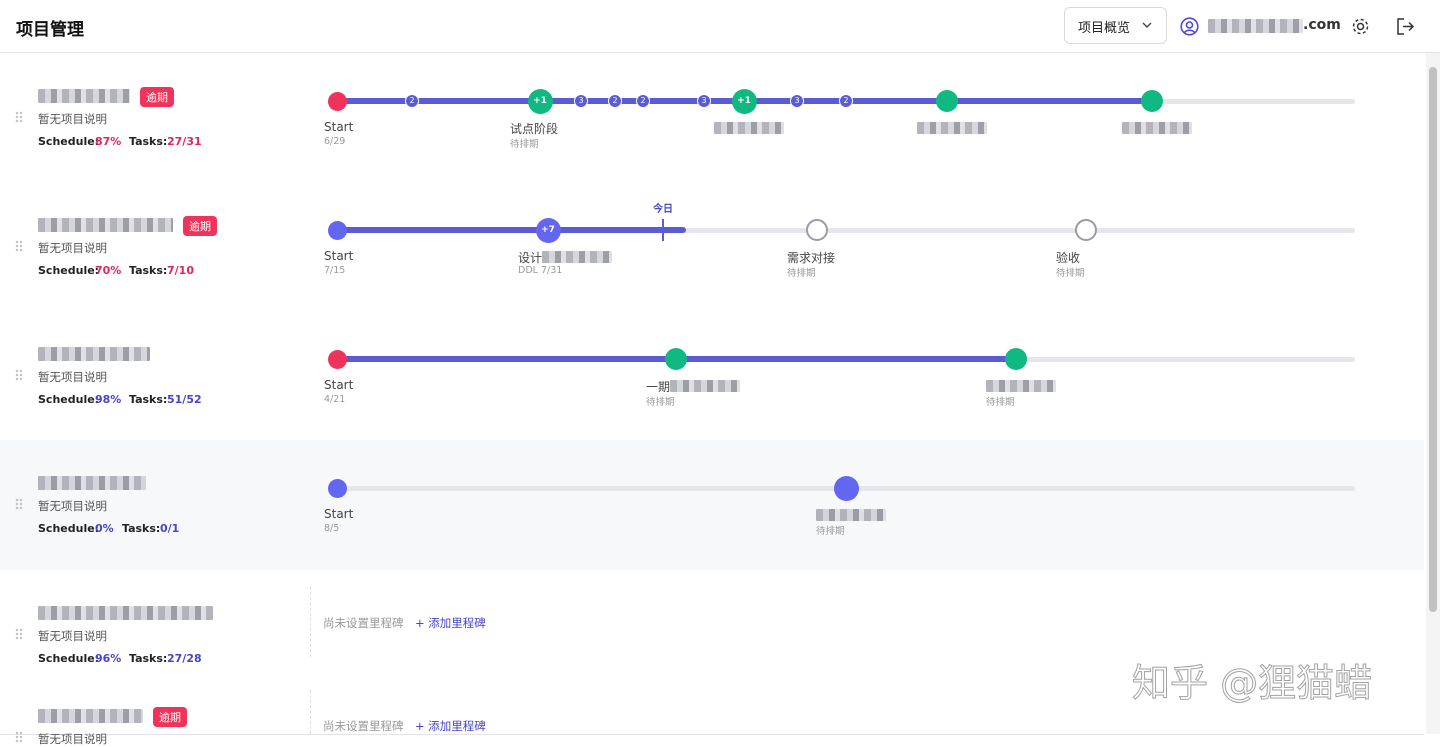 This screenshot has width=1440, height=747. Describe the element at coordinates (511, 230) in the screenshot. I see `timeline-progress` at that location.